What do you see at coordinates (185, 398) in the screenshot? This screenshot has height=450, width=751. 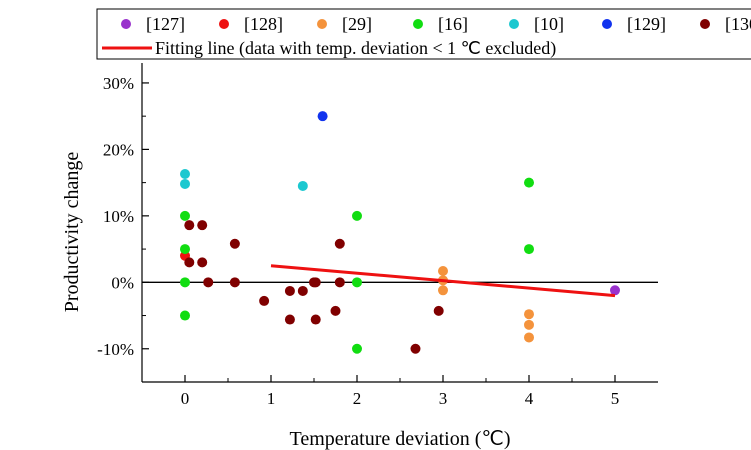 I see `x-tick-label: 0` at bounding box center [185, 398].